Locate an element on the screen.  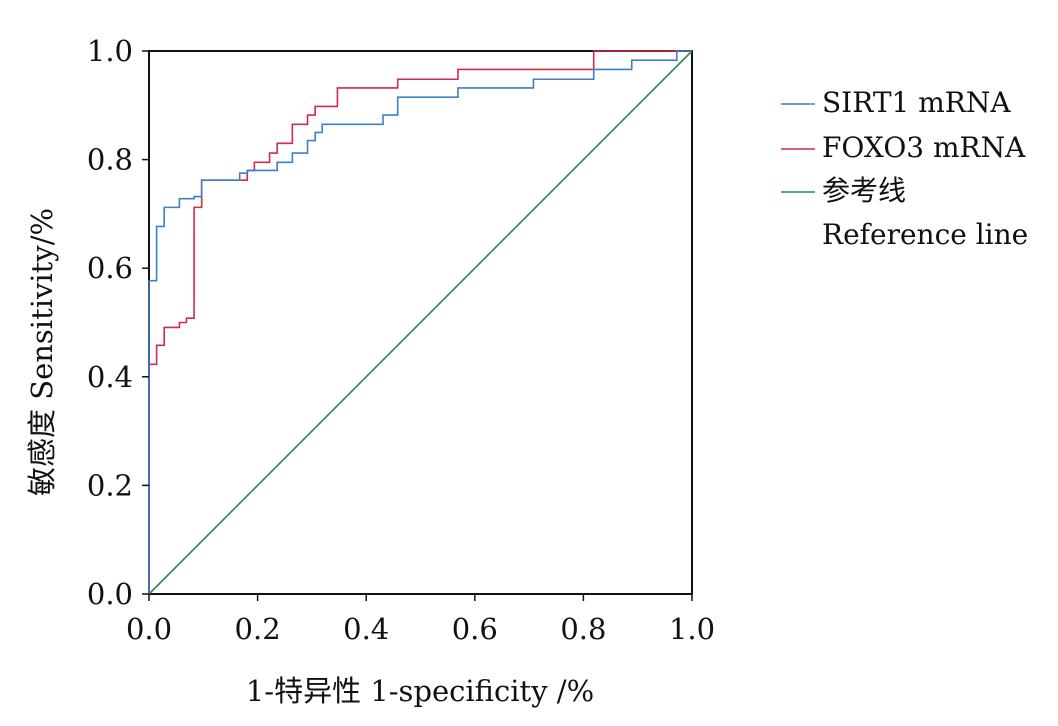
y-axis-title: 敏感度 Sensitivity/% is located at coordinates (42, 352).